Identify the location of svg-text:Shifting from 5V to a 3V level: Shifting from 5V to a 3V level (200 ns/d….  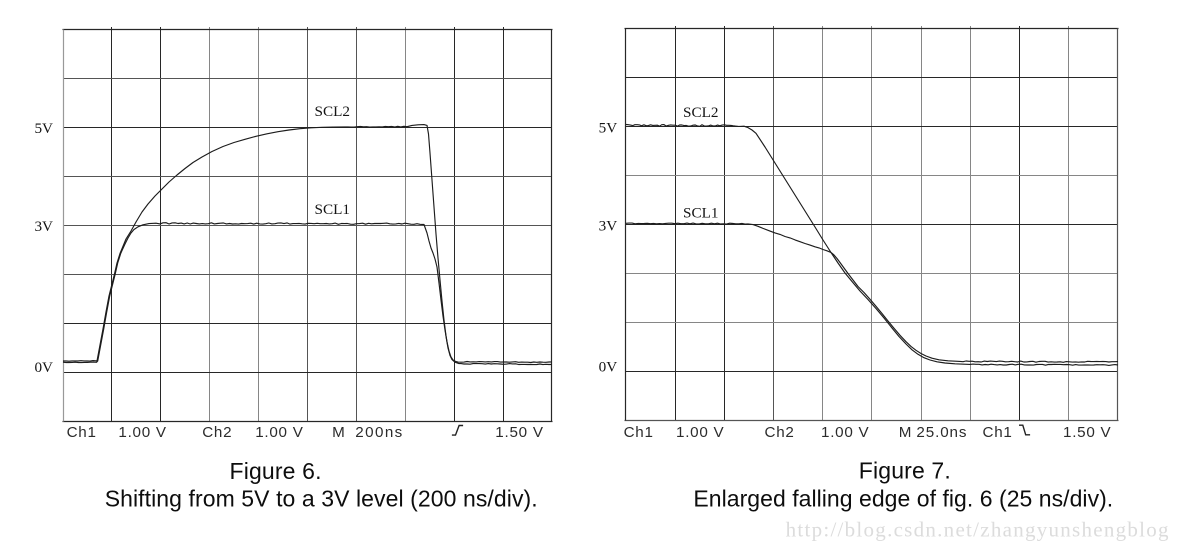
(321, 499).